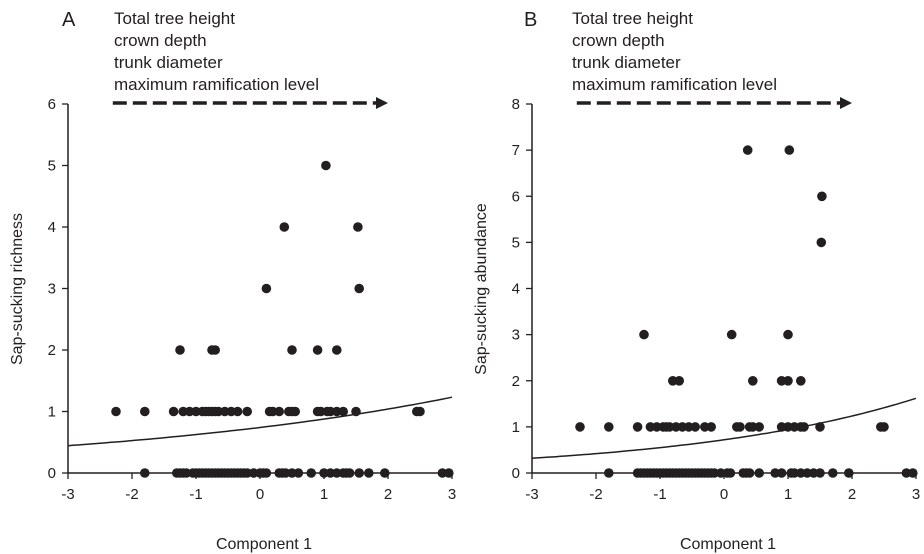 The height and width of the screenshot is (554, 924). Describe the element at coordinates (17, 289) in the screenshot. I see `y-axis-label: Sap-sucking richness` at that location.